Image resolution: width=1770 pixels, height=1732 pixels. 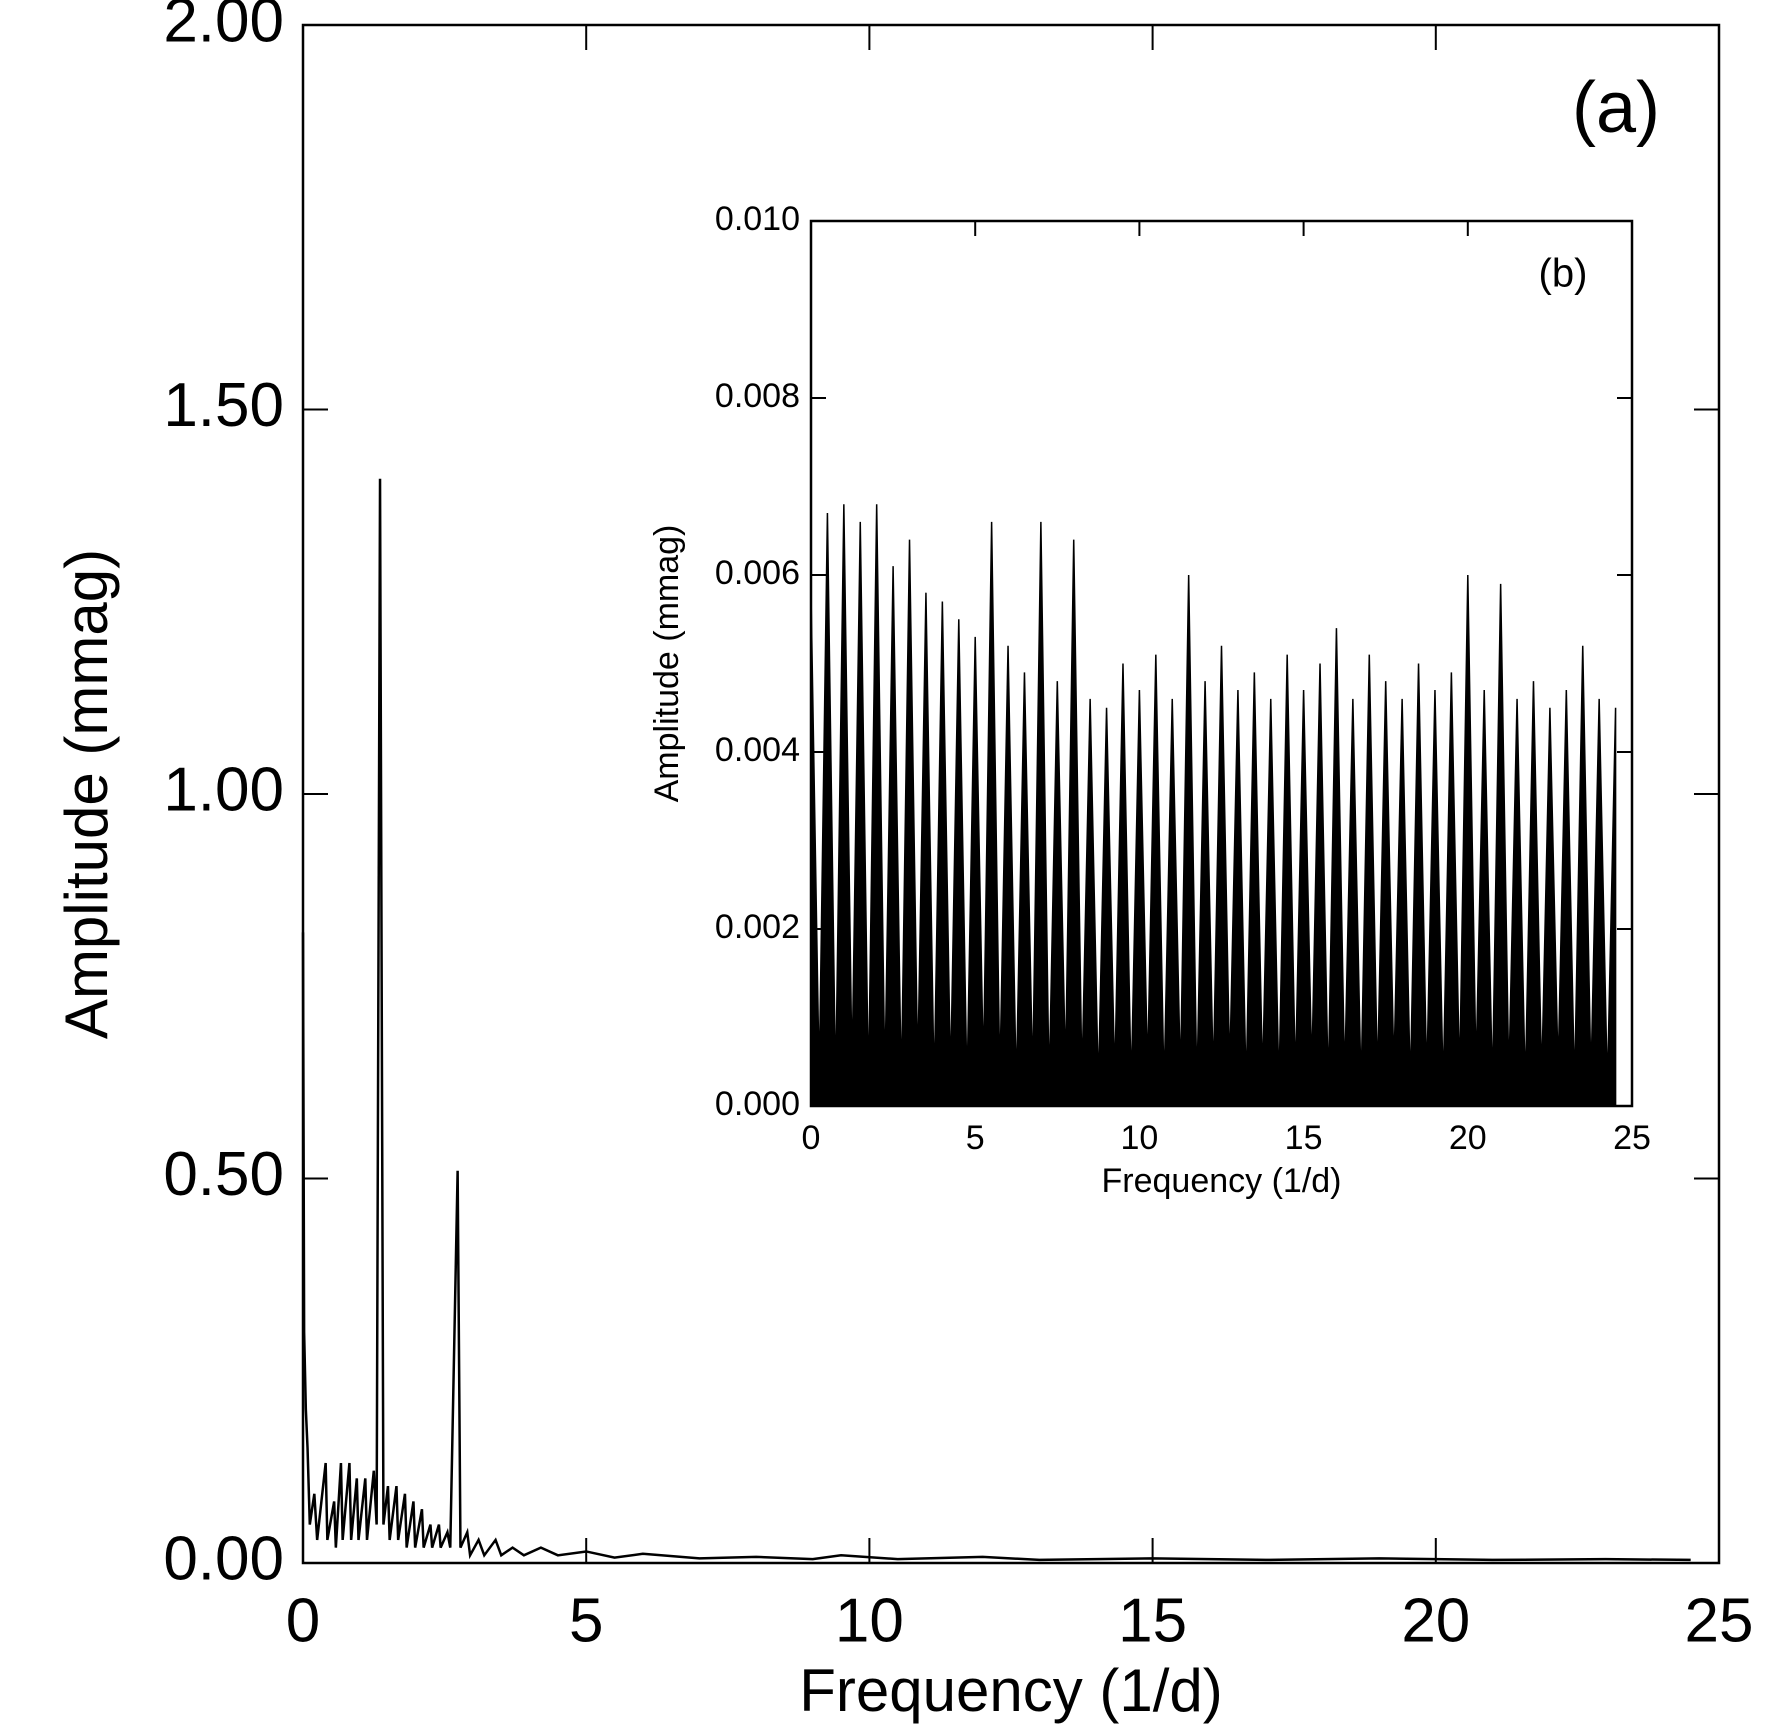 I want to click on y-tick-label: 0.006, so click(x=757, y=573).